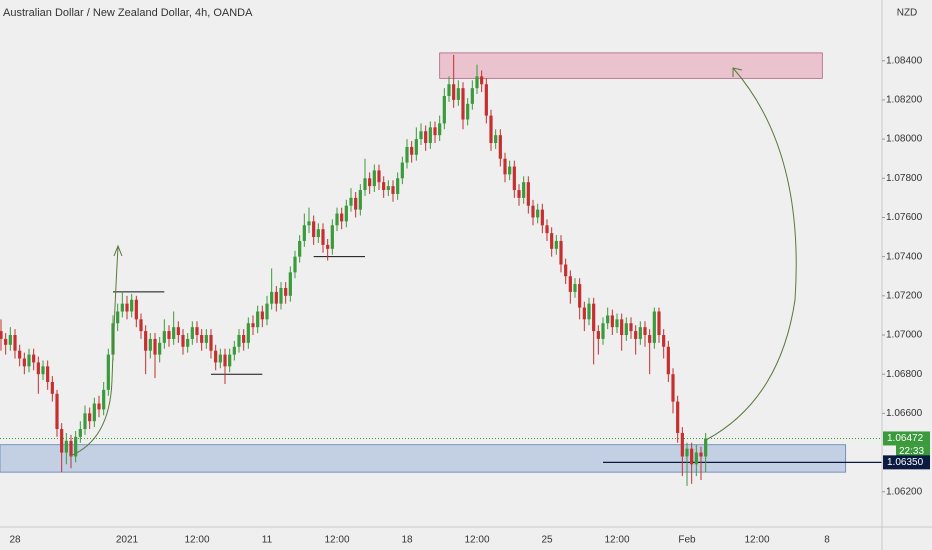 The image size is (932, 550). I want to click on y-tick-label: 1.07000, so click(904, 335).